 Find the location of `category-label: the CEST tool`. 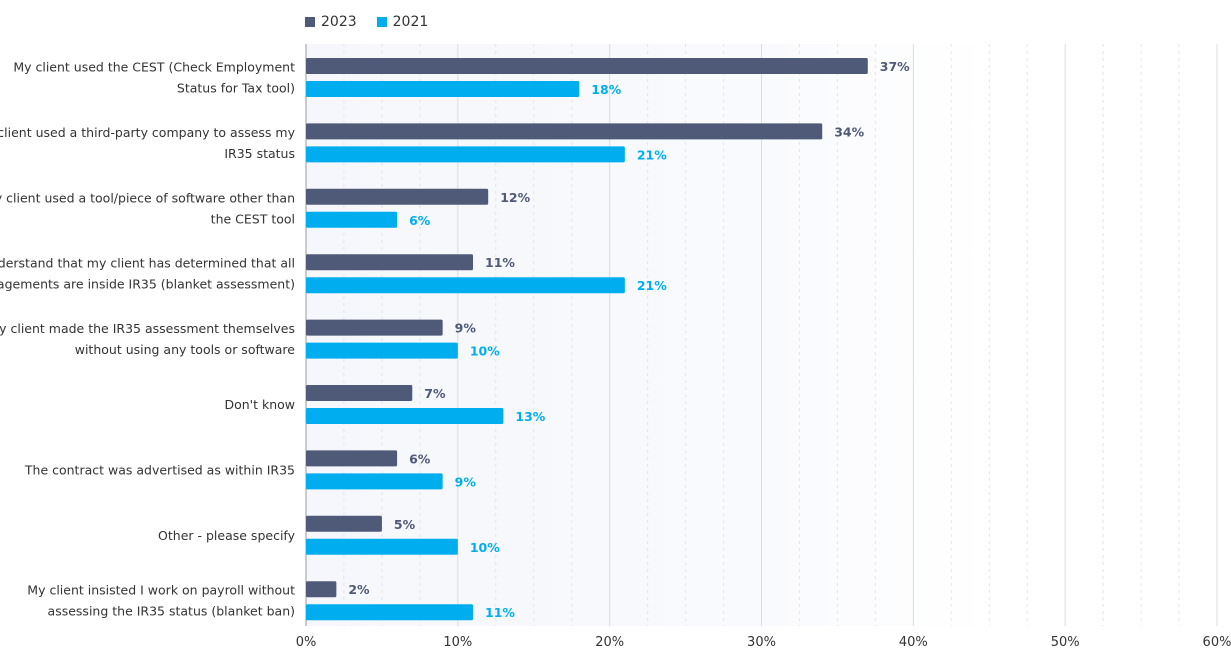

category-label: the CEST tool is located at coordinates (253, 218).